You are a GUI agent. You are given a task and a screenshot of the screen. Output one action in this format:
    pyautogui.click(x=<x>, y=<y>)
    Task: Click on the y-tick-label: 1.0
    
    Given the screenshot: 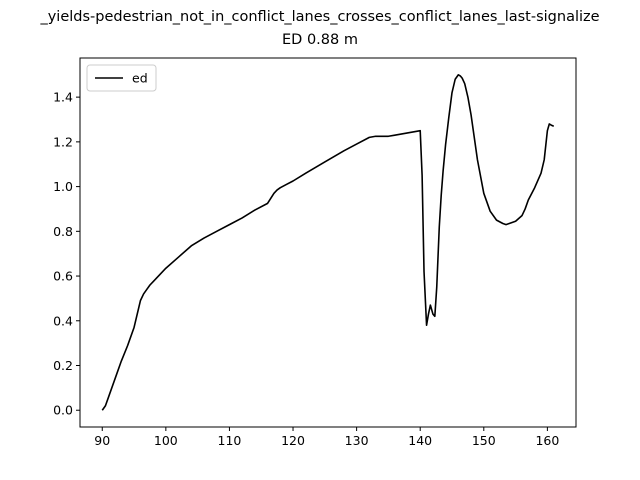 What is the action you would take?
    pyautogui.click(x=63, y=186)
    